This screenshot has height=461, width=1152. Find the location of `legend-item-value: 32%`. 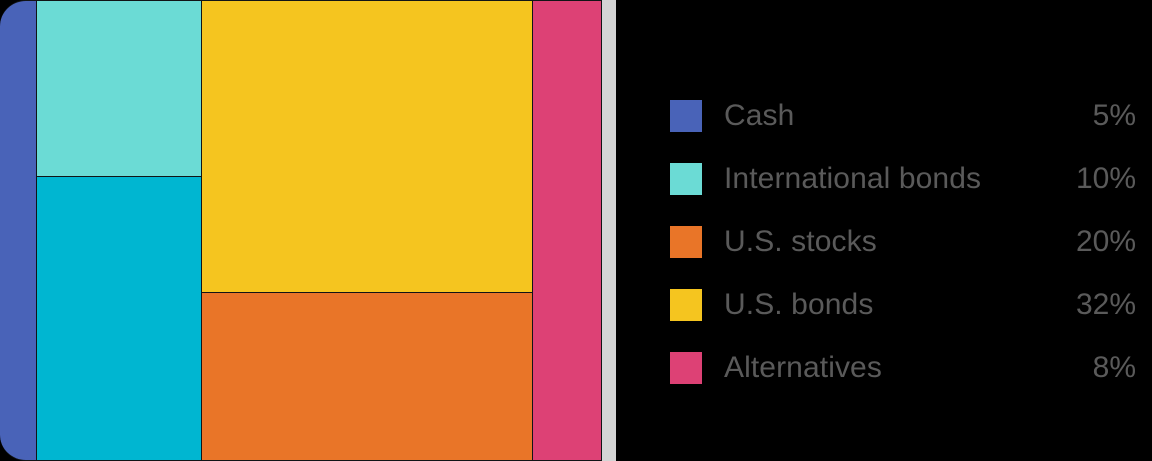

legend-item-value: 32% is located at coordinates (1105, 304).